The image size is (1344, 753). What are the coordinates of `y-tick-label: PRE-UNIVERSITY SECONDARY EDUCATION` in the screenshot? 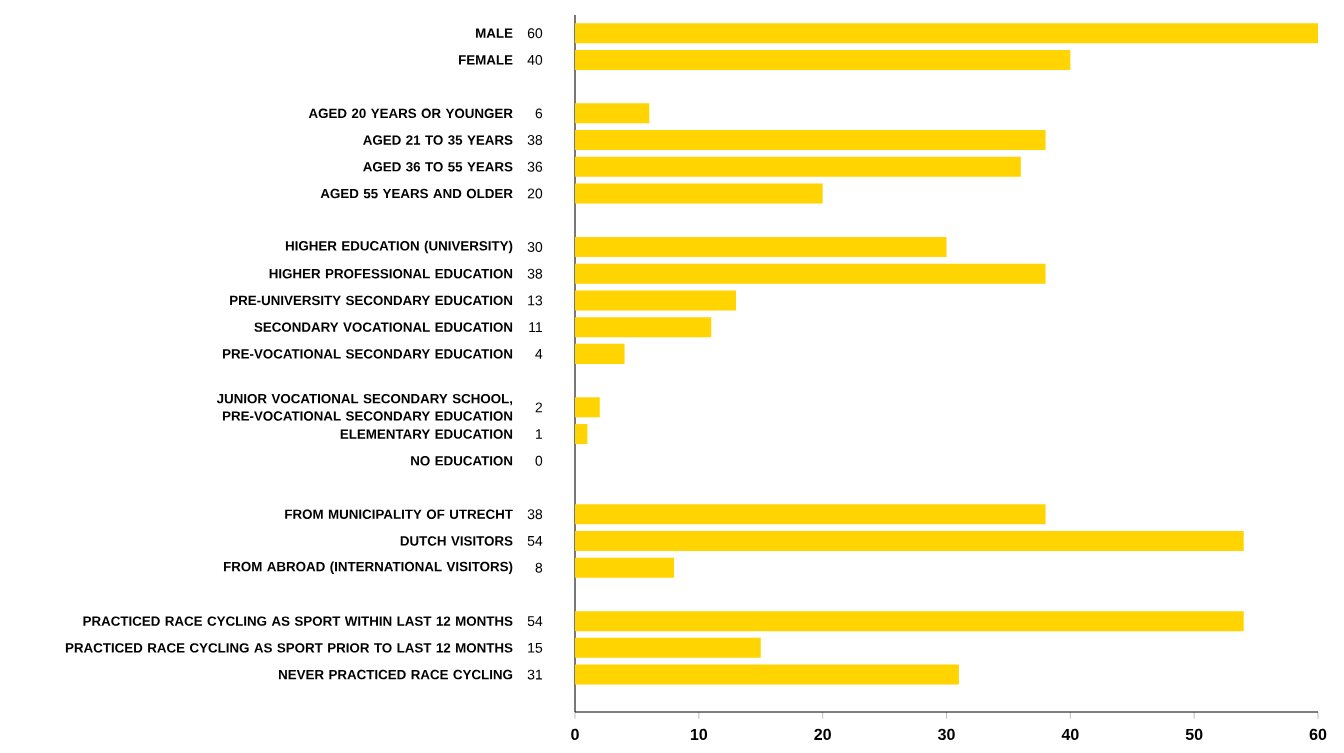 It's located at (371, 300).